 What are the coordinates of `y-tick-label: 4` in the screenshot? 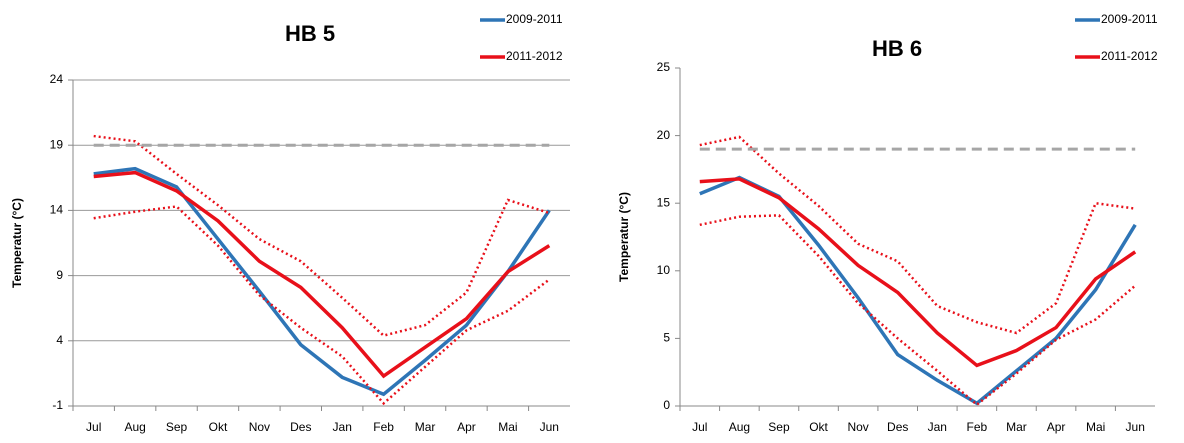 It's located at (59, 340).